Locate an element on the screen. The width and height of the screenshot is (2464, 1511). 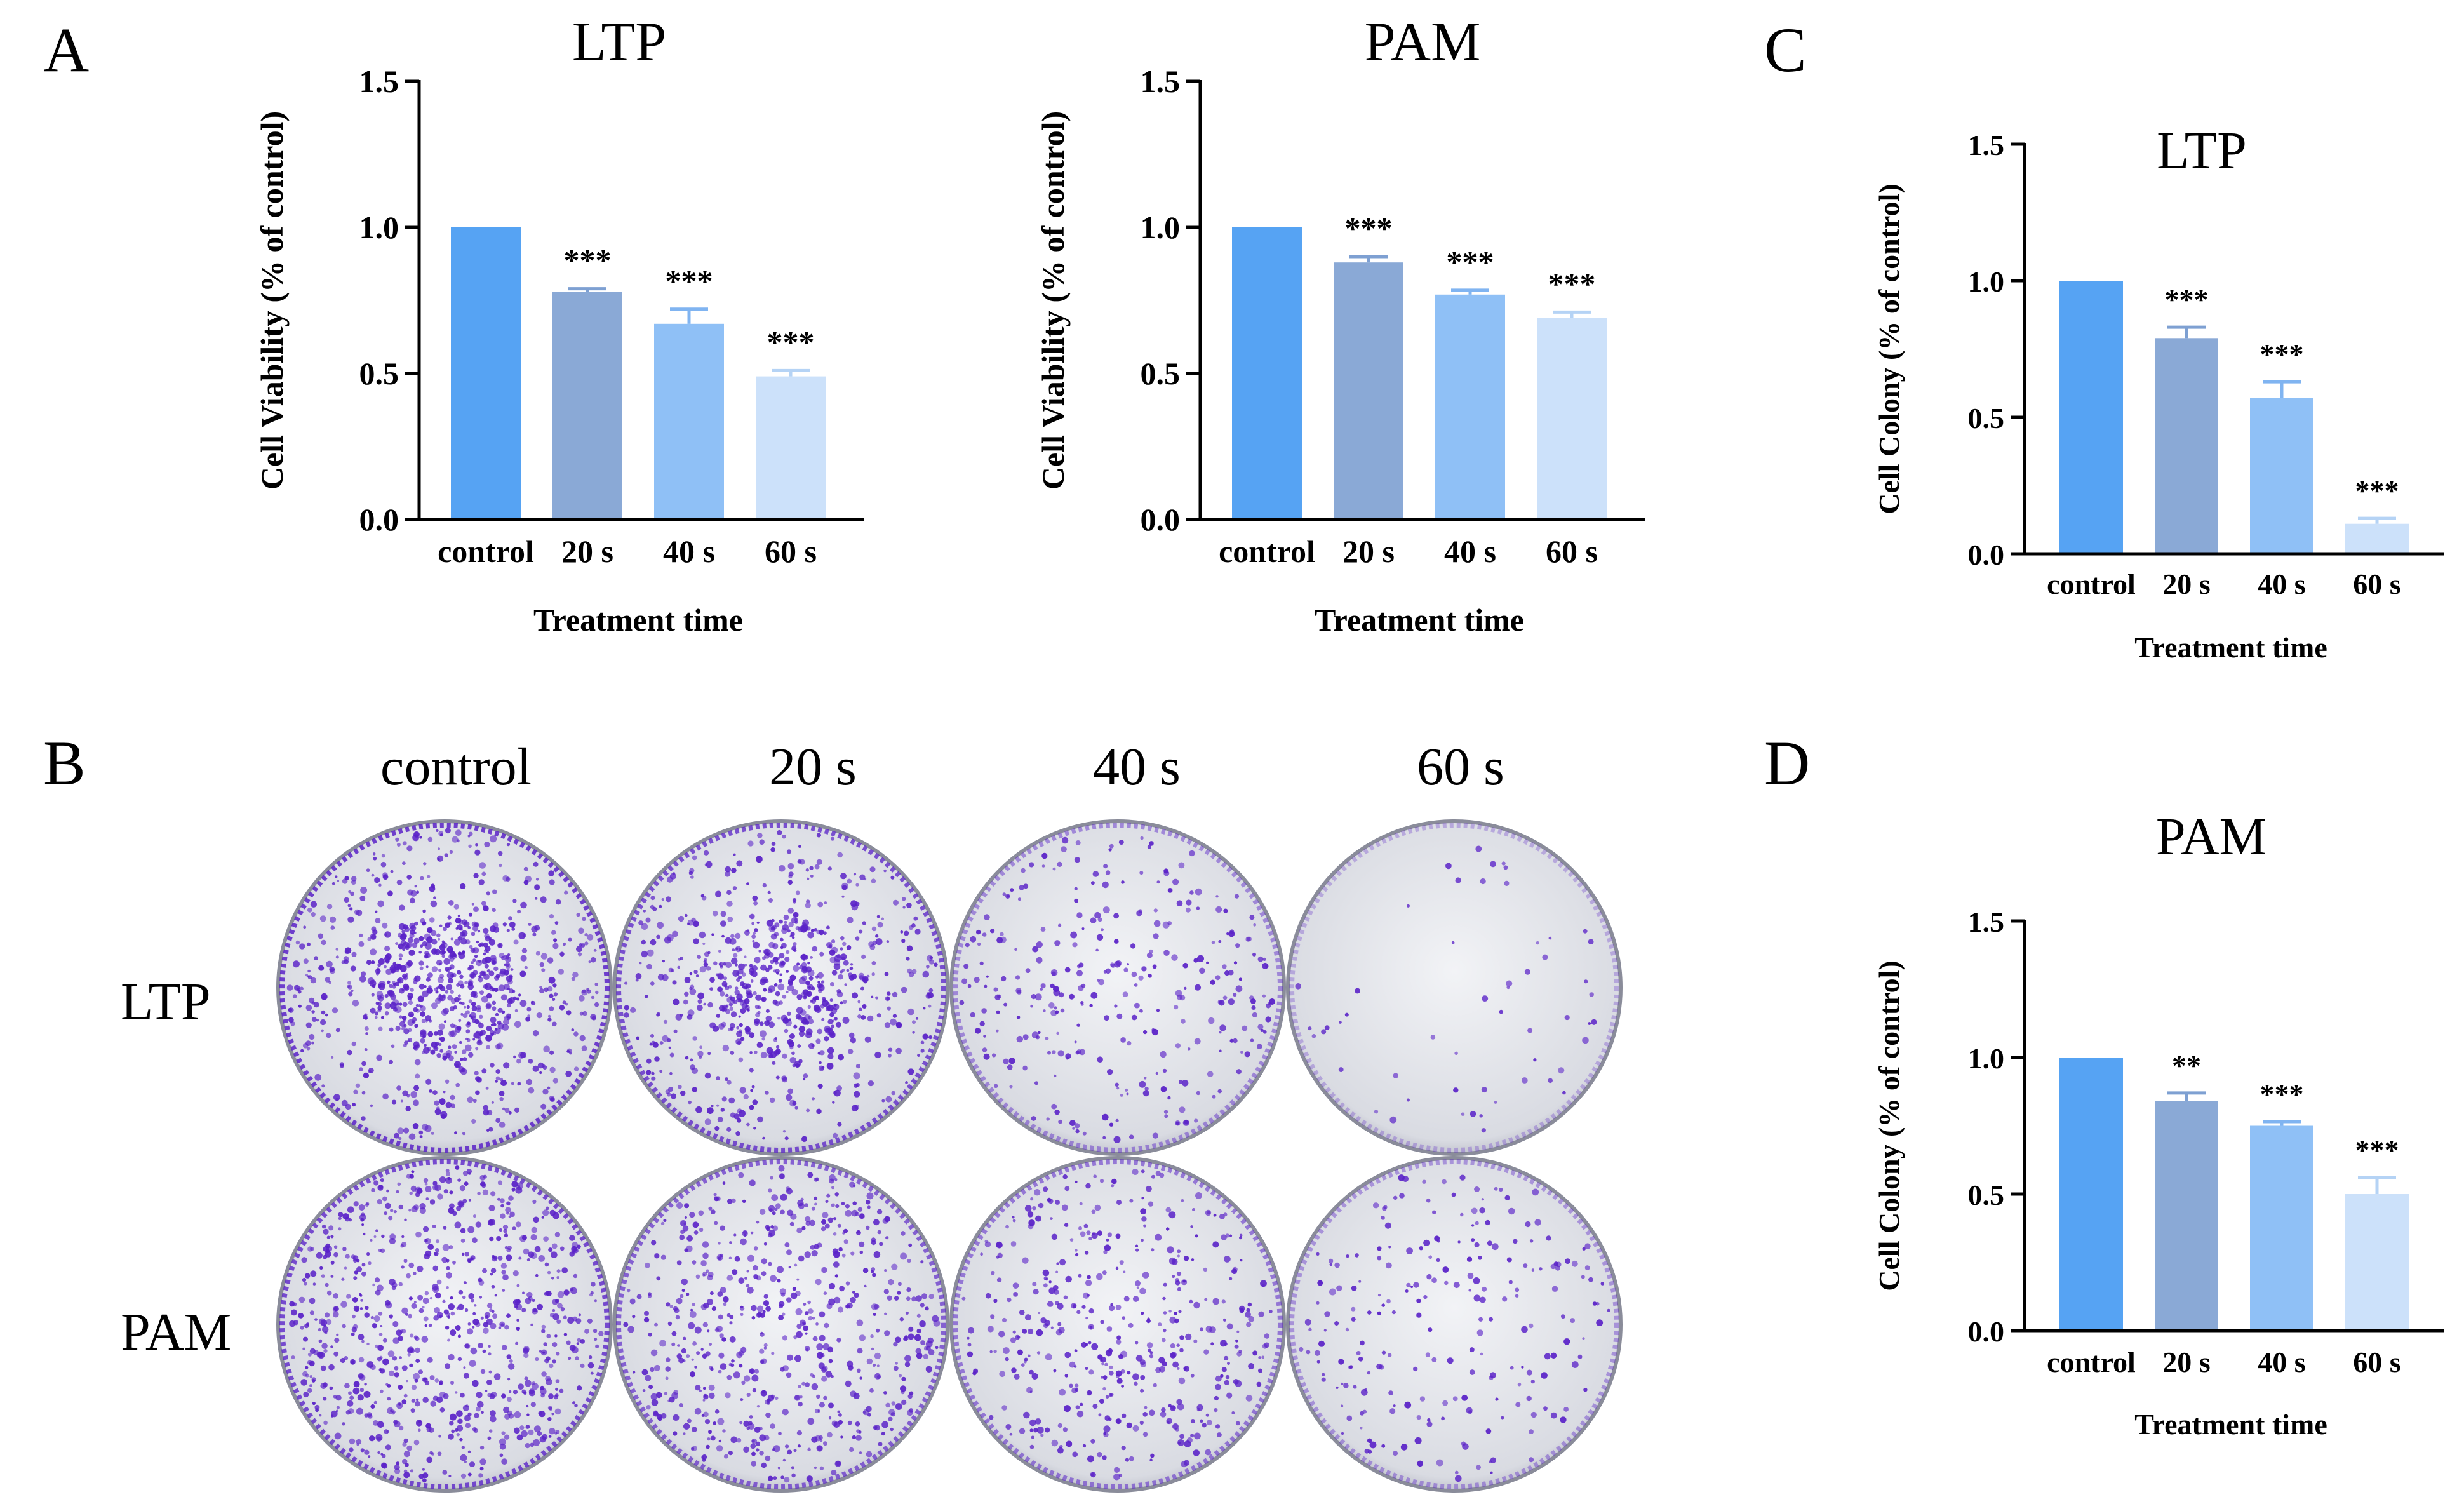
y-tick-label: 0.0 is located at coordinates (1986, 555).